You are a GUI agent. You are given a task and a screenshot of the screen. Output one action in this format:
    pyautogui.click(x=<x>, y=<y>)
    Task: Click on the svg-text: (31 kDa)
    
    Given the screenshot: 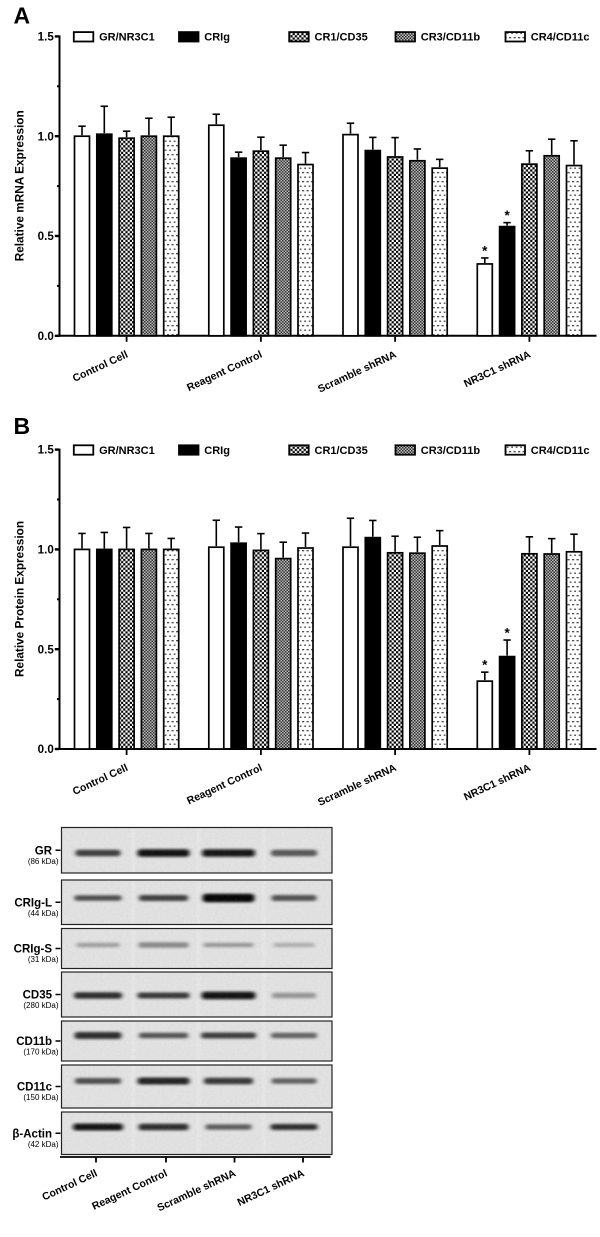 What is the action you would take?
    pyautogui.click(x=43, y=959)
    